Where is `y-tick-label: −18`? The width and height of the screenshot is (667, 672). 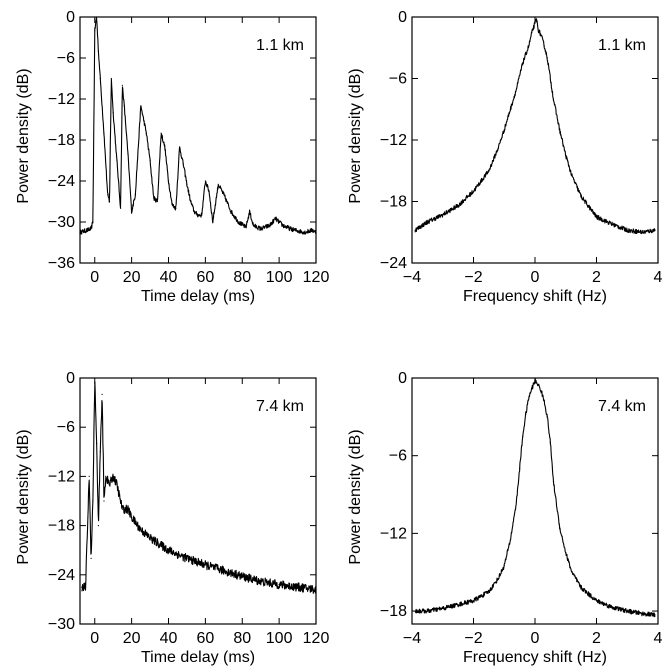
y-tick-label: −18 is located at coordinates (393, 202).